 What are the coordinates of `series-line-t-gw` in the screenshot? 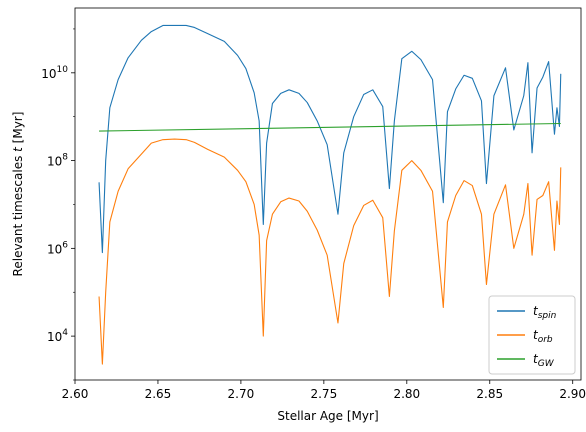 It's located at (330, 127).